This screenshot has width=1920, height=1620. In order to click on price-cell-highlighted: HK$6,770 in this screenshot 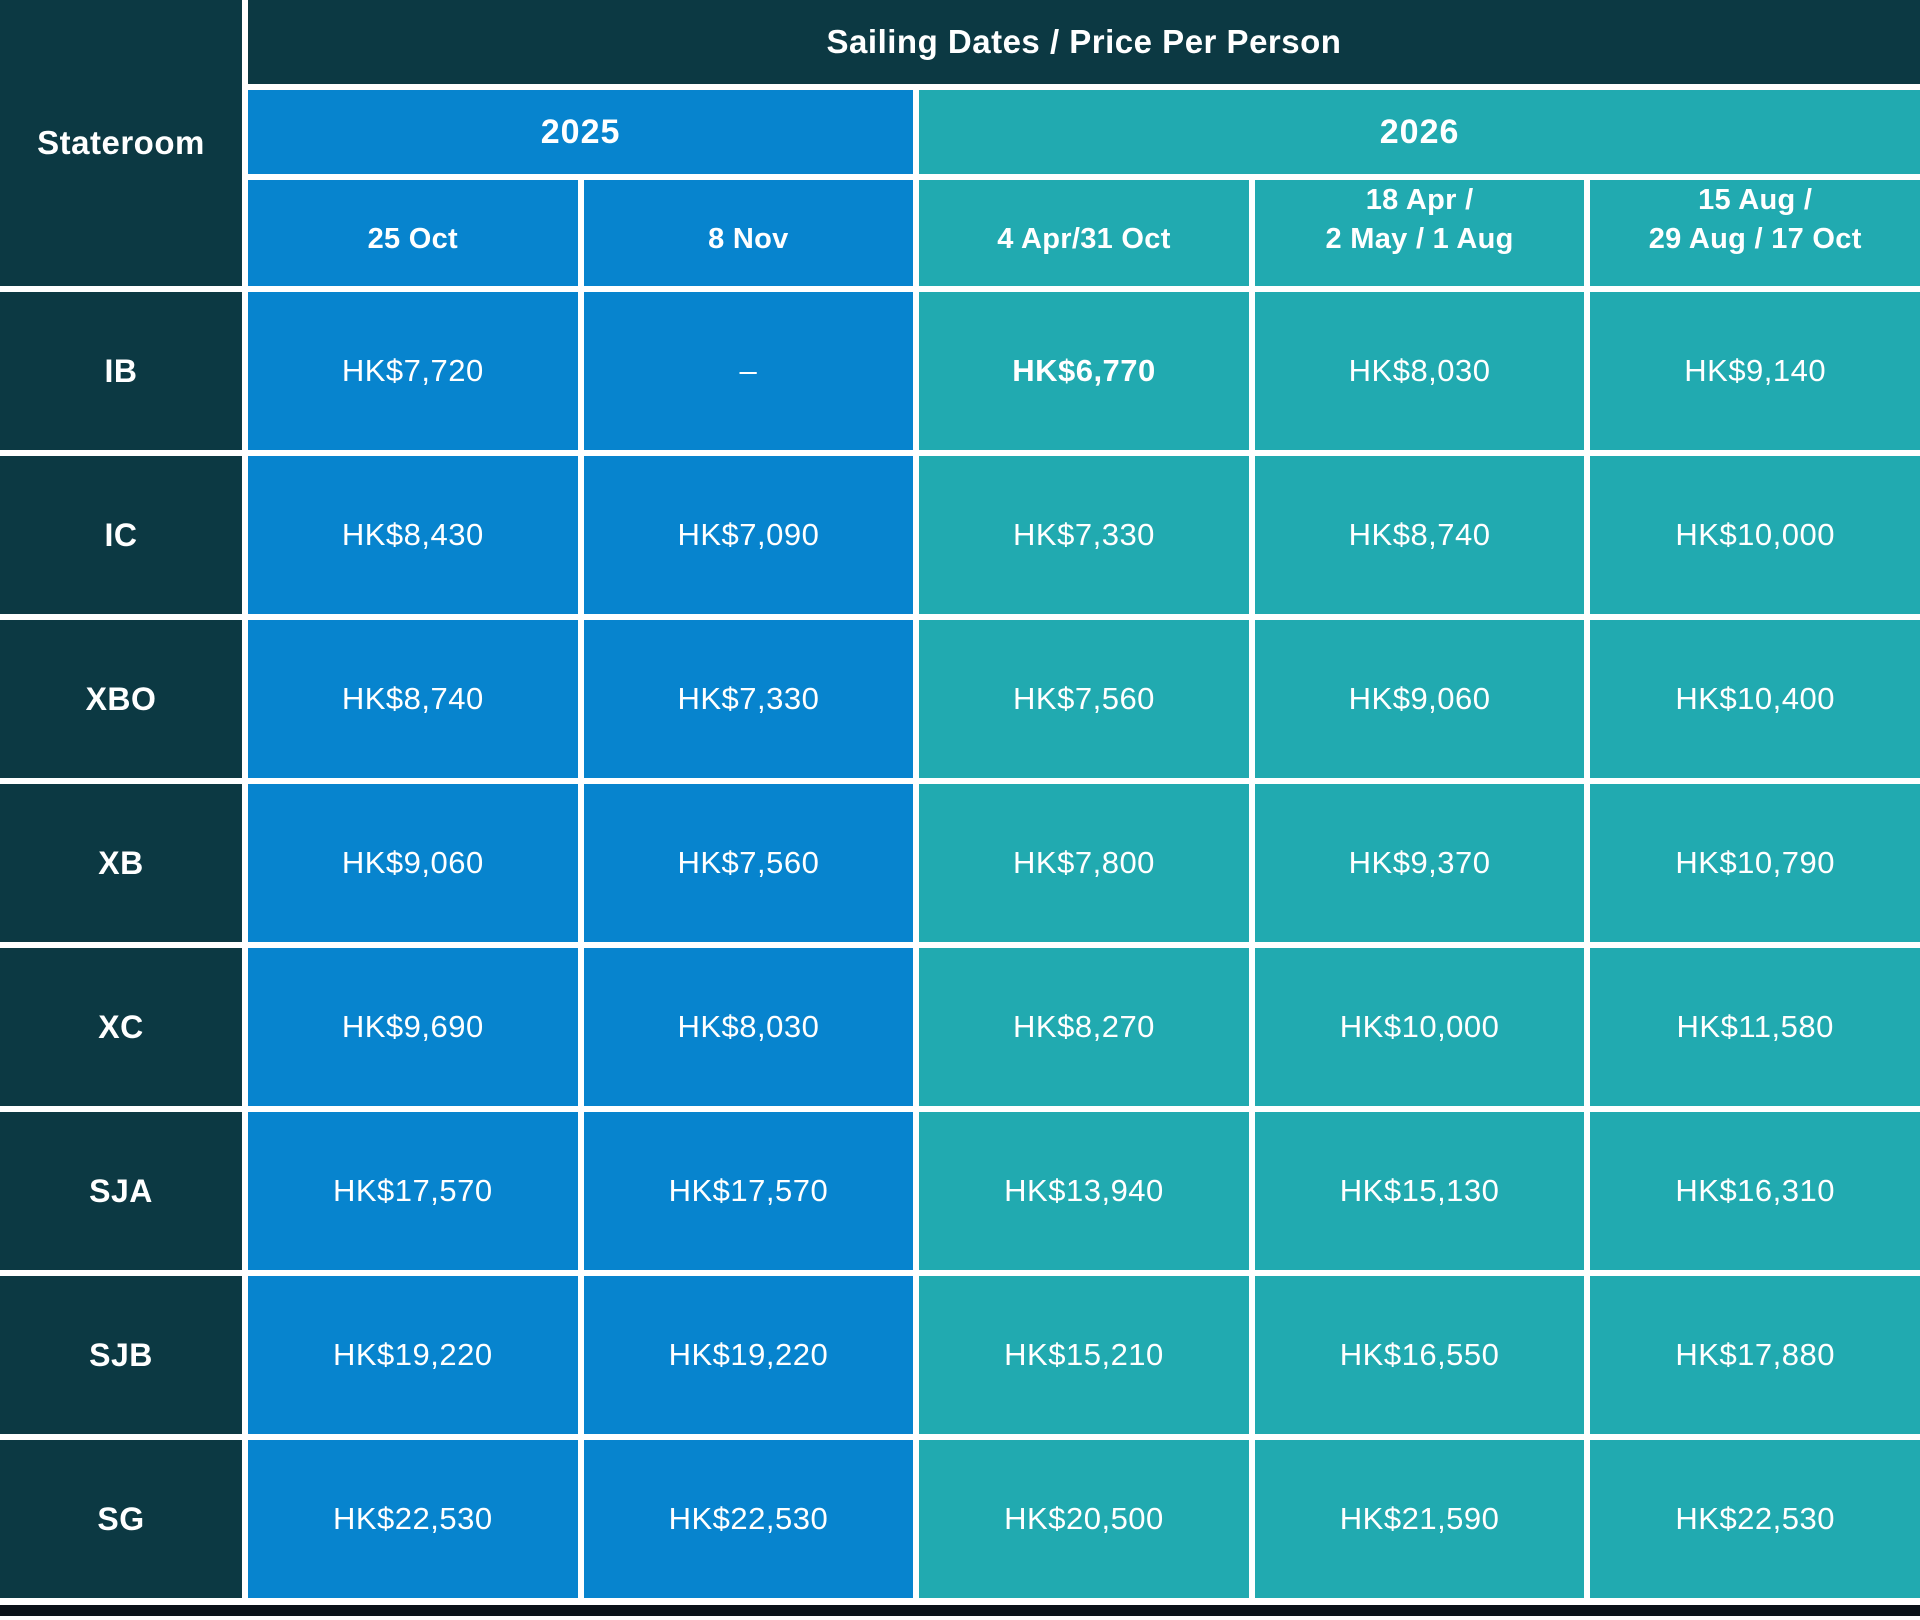, I will do `click(1084, 371)`.